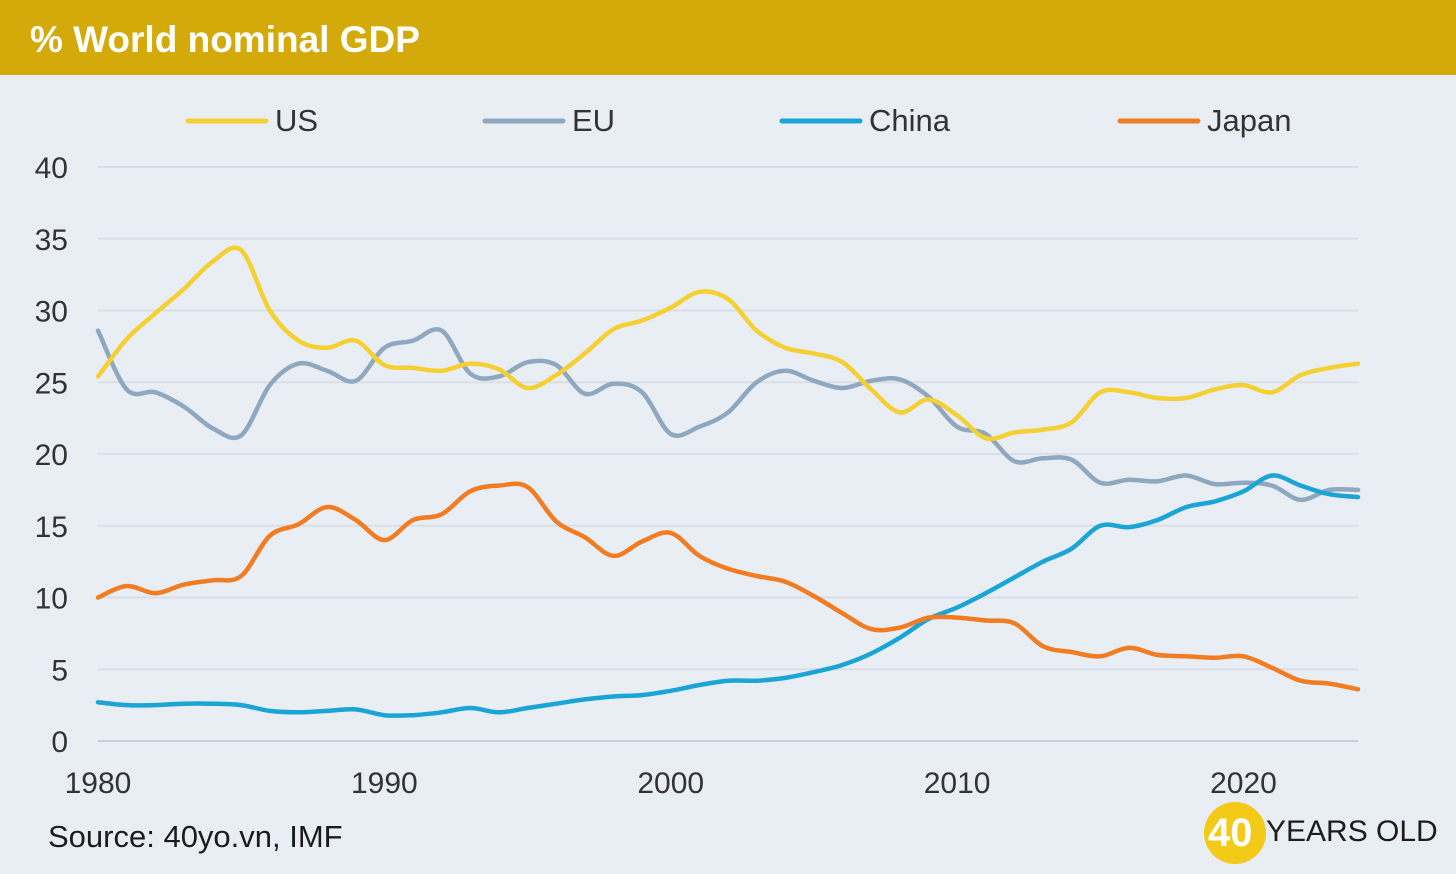 The width and height of the screenshot is (1456, 874). I want to click on legend-item-eu: EU, so click(548, 120).